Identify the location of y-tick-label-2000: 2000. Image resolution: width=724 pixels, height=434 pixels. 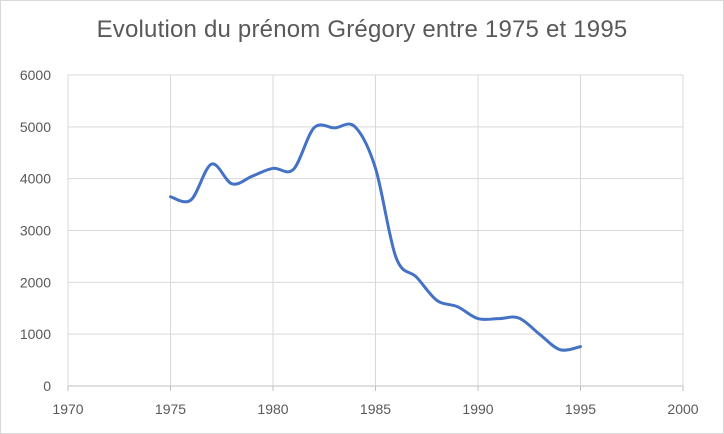
(35, 282).